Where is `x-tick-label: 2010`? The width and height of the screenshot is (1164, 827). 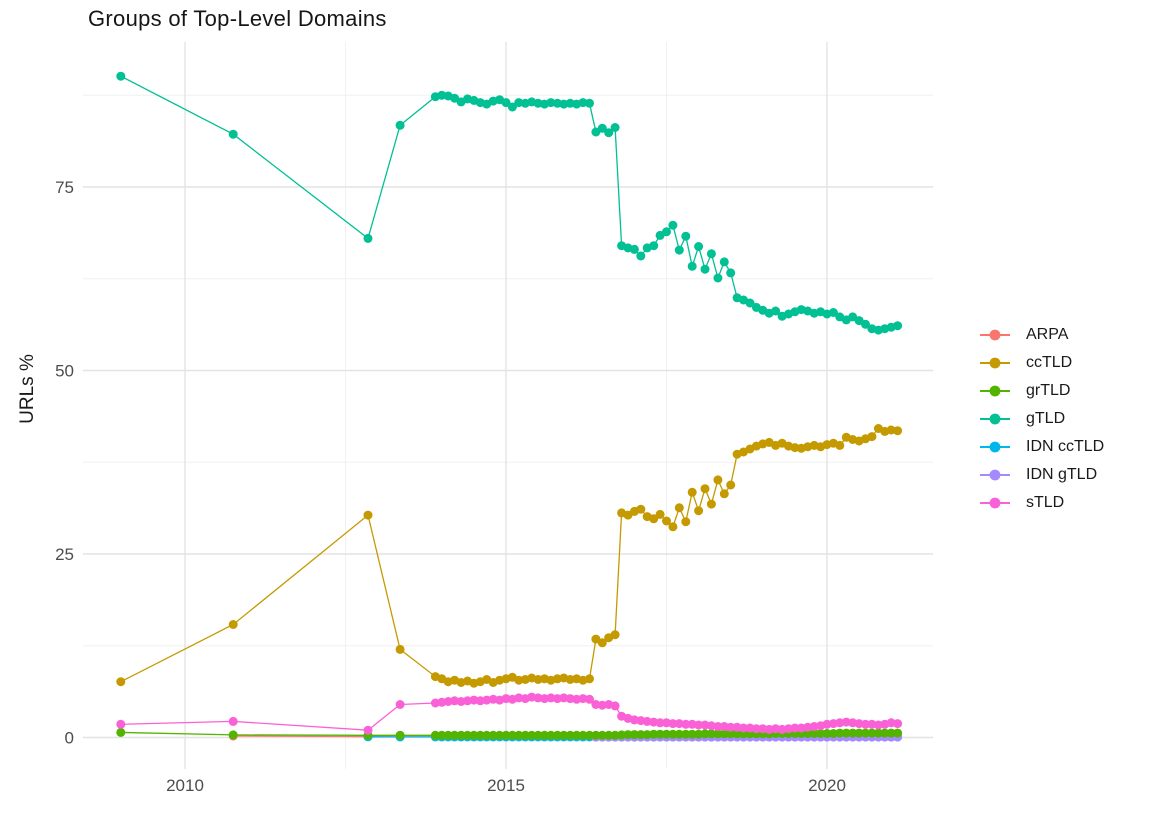 x-tick-label: 2010 is located at coordinates (185, 785).